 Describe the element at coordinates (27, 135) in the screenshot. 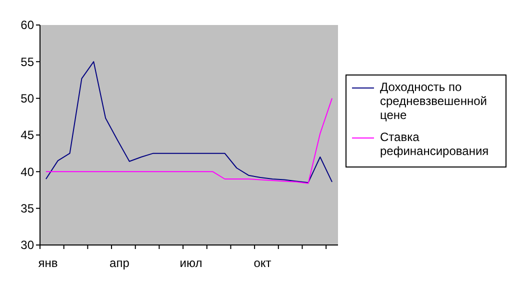

I see `y-tick-label: 45` at that location.